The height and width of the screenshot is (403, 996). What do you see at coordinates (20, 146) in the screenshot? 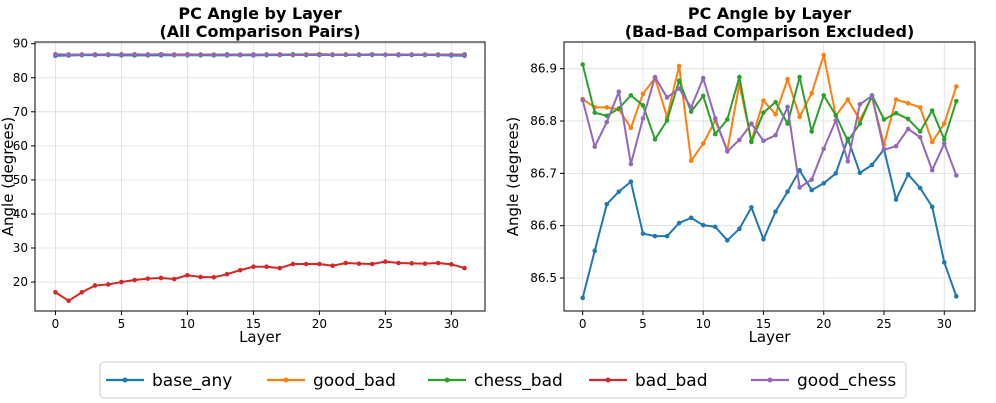
I see `y-tick-label: 60` at bounding box center [20, 146].